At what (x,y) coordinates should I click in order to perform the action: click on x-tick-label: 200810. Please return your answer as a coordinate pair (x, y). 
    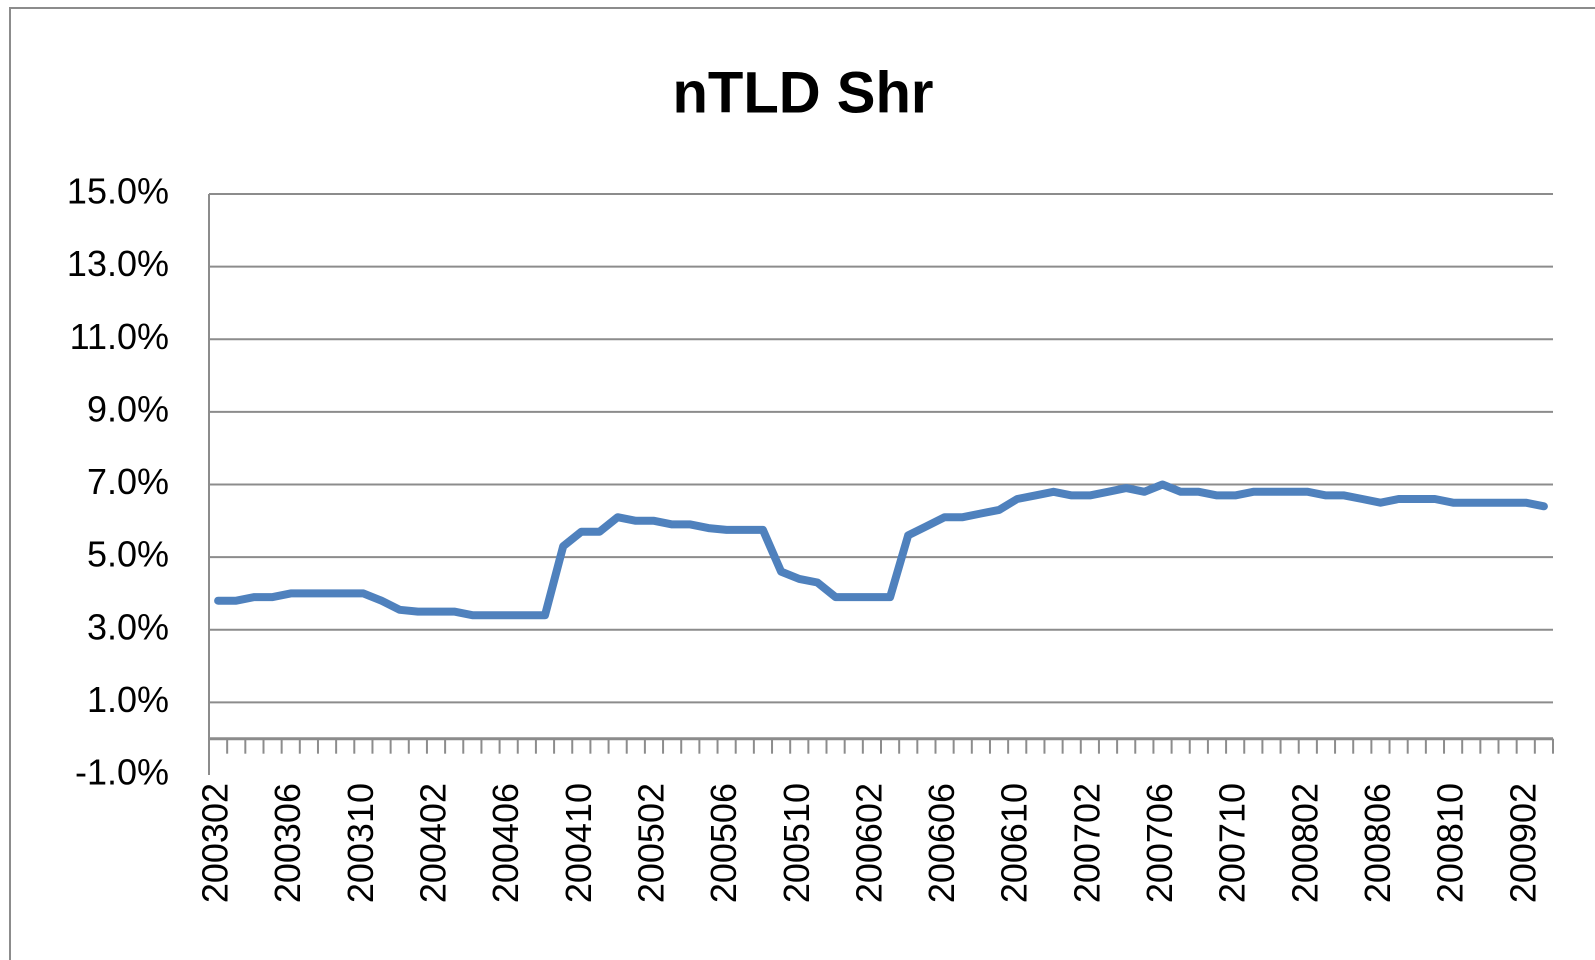
    Looking at the image, I should click on (1450, 843).